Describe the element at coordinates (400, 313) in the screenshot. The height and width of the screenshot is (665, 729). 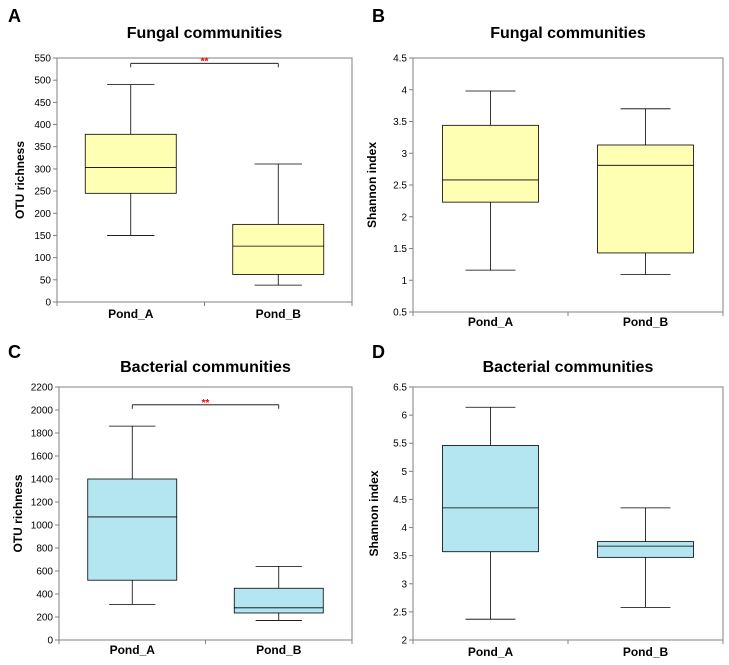
I see `y-tick-label: 0.5` at that location.